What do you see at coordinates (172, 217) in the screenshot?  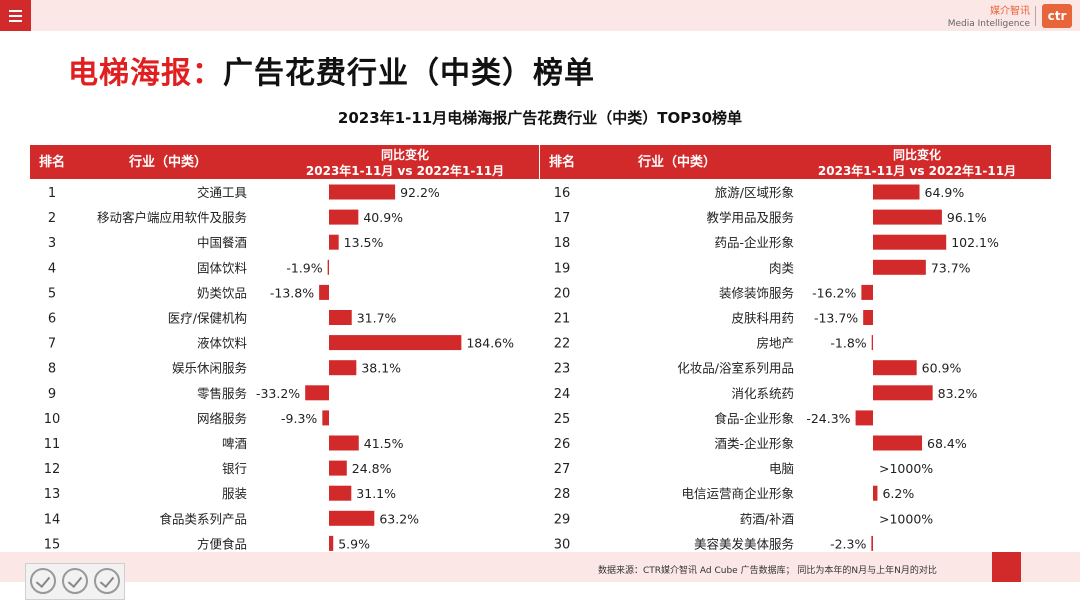 I see `row-industry: 移动客户端应用软件及服务` at bounding box center [172, 217].